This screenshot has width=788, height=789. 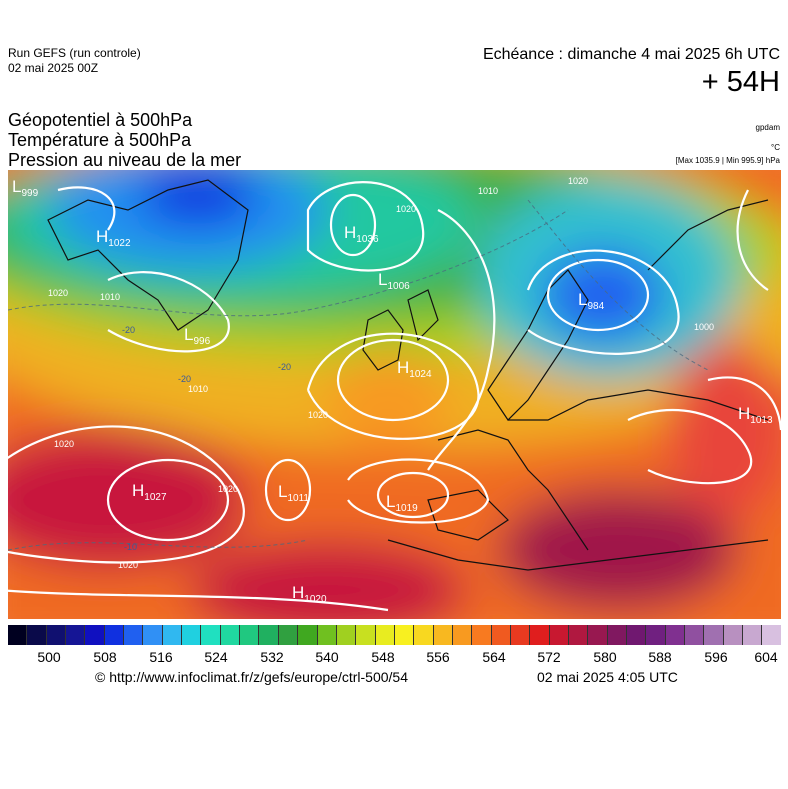 What do you see at coordinates (494, 657) in the screenshot?
I see `colorbar-tick-label: 564` at bounding box center [494, 657].